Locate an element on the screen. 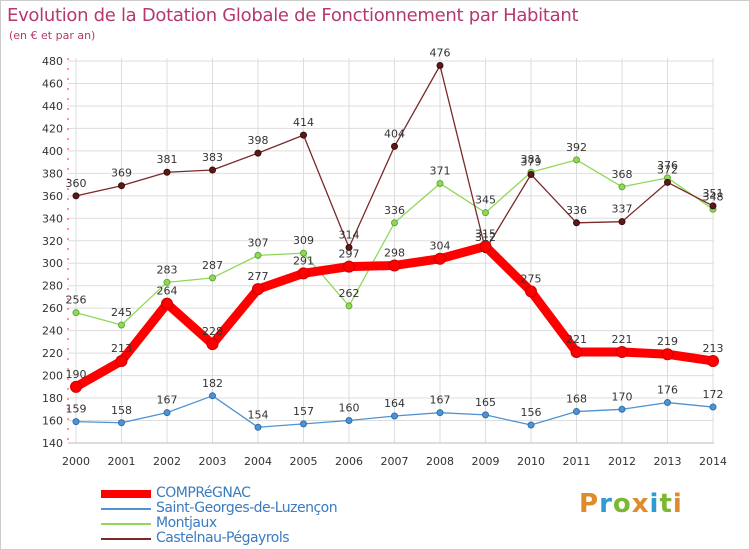 Image resolution: width=750 pixels, height=550 pixels. data-label-montjaux: 348 is located at coordinates (713, 196).